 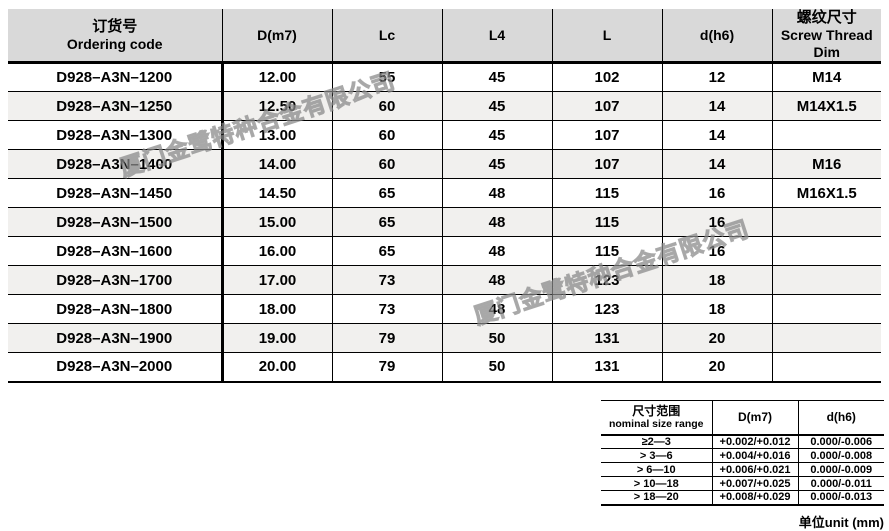 What do you see at coordinates (115, 367) in the screenshot?
I see `table-cell: D928–A3N–2000` at bounding box center [115, 367].